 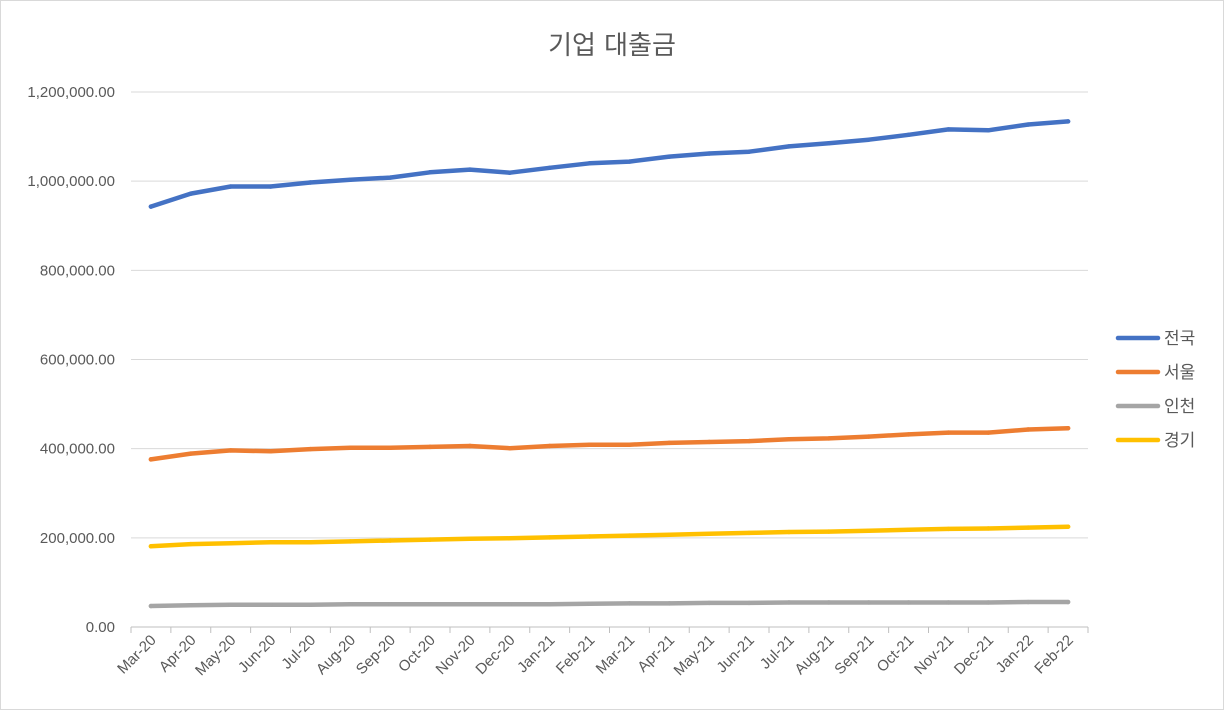 What do you see at coordinates (1179, 407) in the screenshot?
I see `legend-label: 인천` at bounding box center [1179, 407].